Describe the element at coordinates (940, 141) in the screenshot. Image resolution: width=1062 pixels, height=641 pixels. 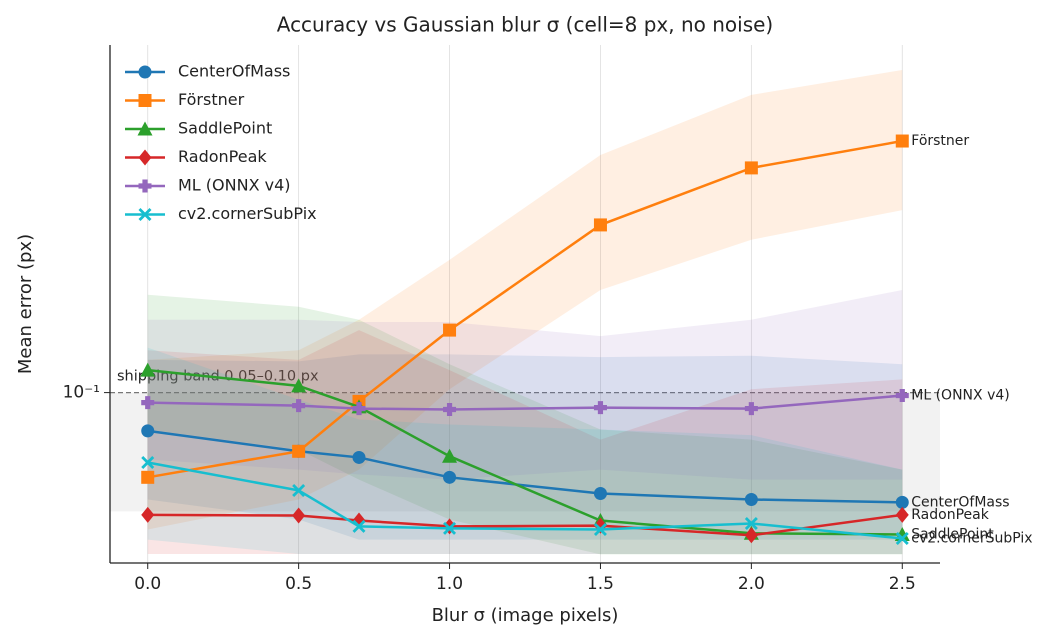
I see `end-label: Förstner` at that location.